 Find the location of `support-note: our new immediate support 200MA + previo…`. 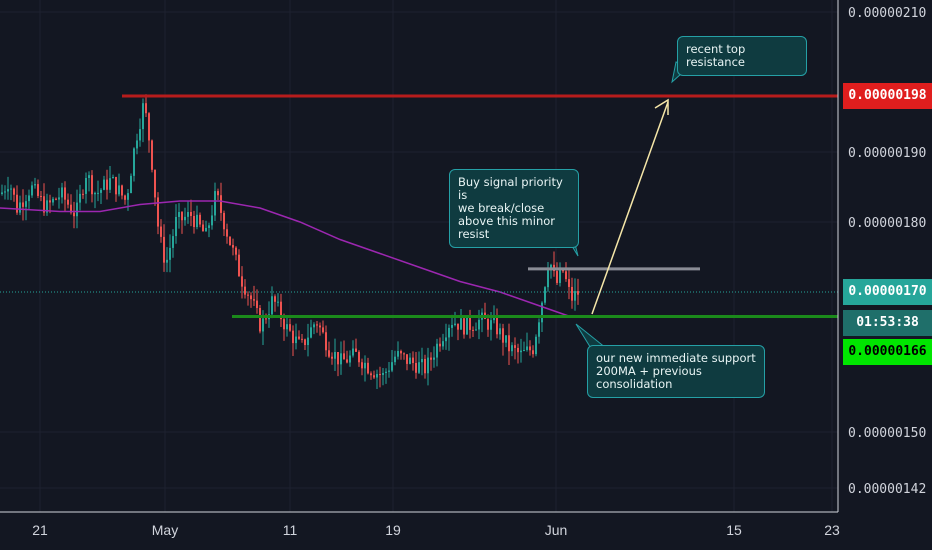

support-note: our new immediate support 200MA + previo… is located at coordinates (676, 371).